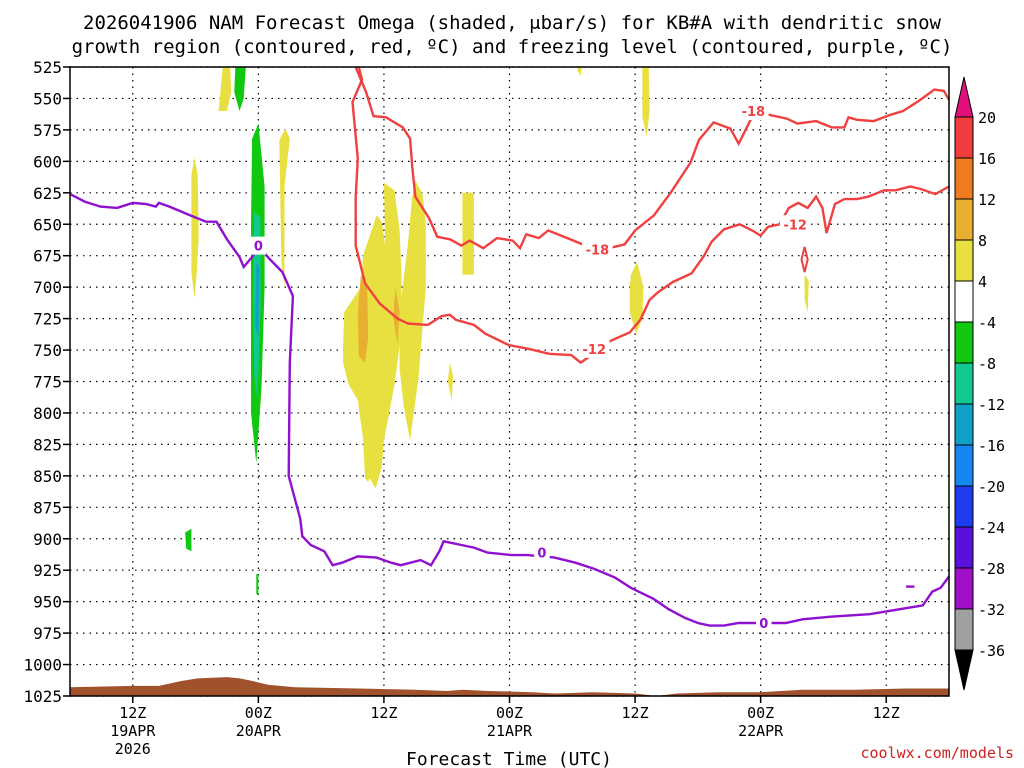 This screenshot has width=1024, height=768. I want to click on y-tick-label: 675, so click(47, 256).